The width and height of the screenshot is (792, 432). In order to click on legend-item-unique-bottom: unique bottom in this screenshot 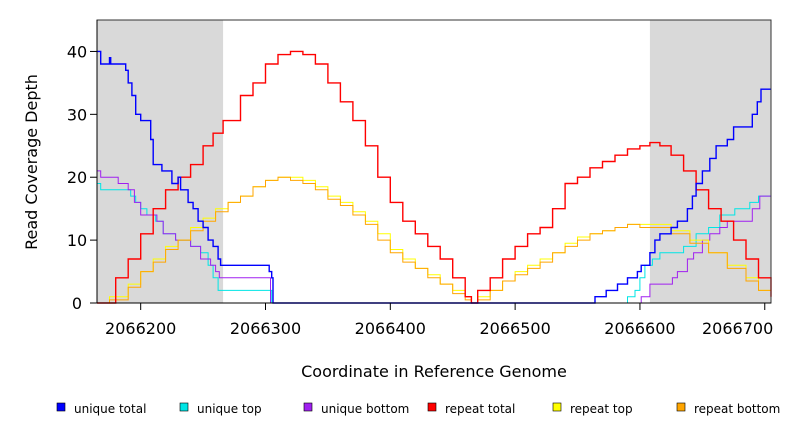, I will do `click(356, 409)`.